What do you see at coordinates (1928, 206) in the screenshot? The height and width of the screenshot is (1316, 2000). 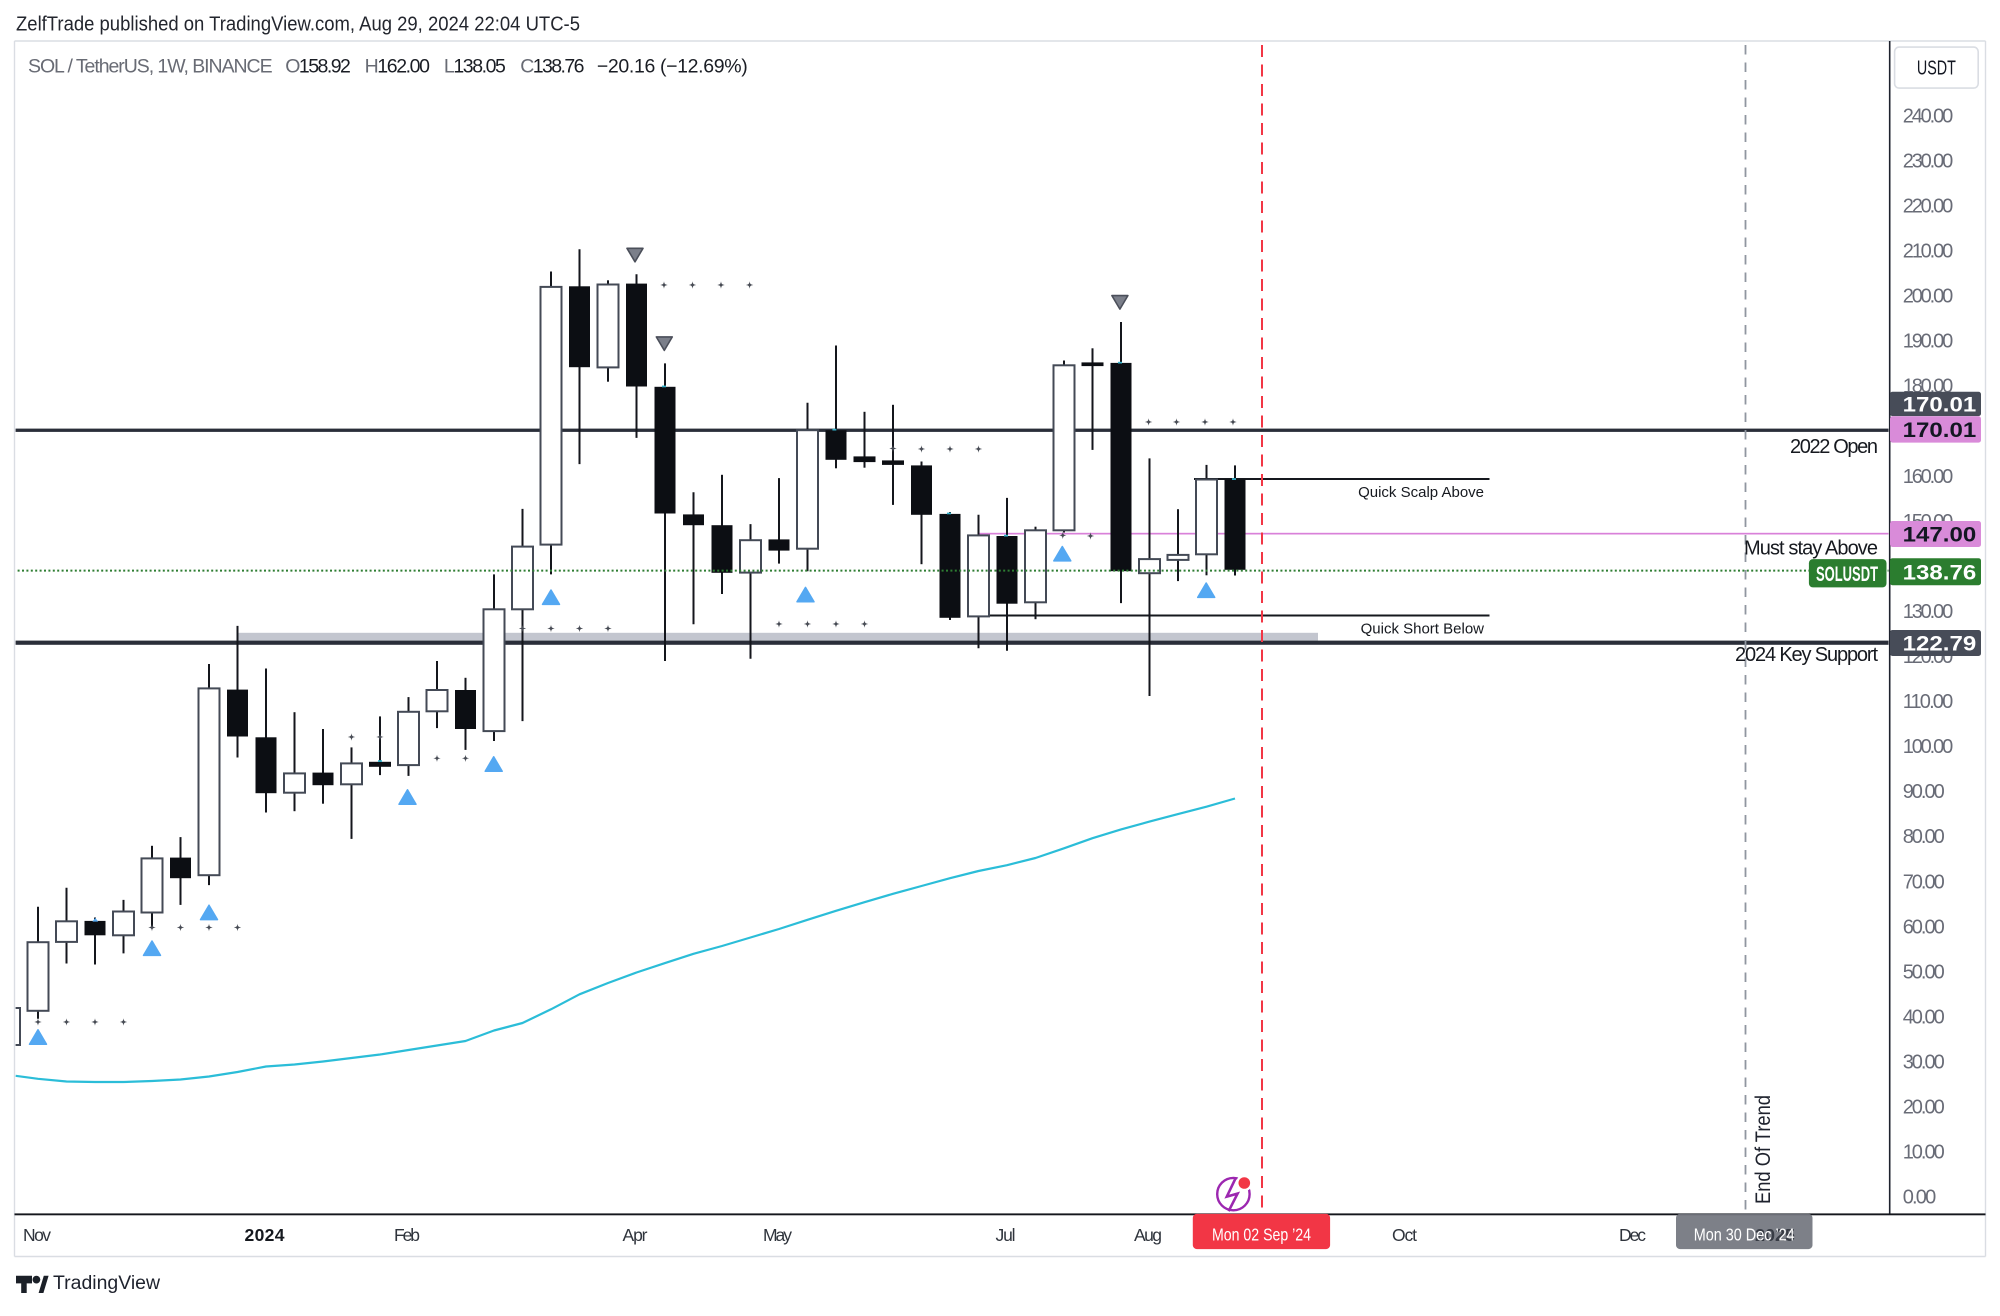 I see `svg-text: 220.00` at bounding box center [1928, 206].